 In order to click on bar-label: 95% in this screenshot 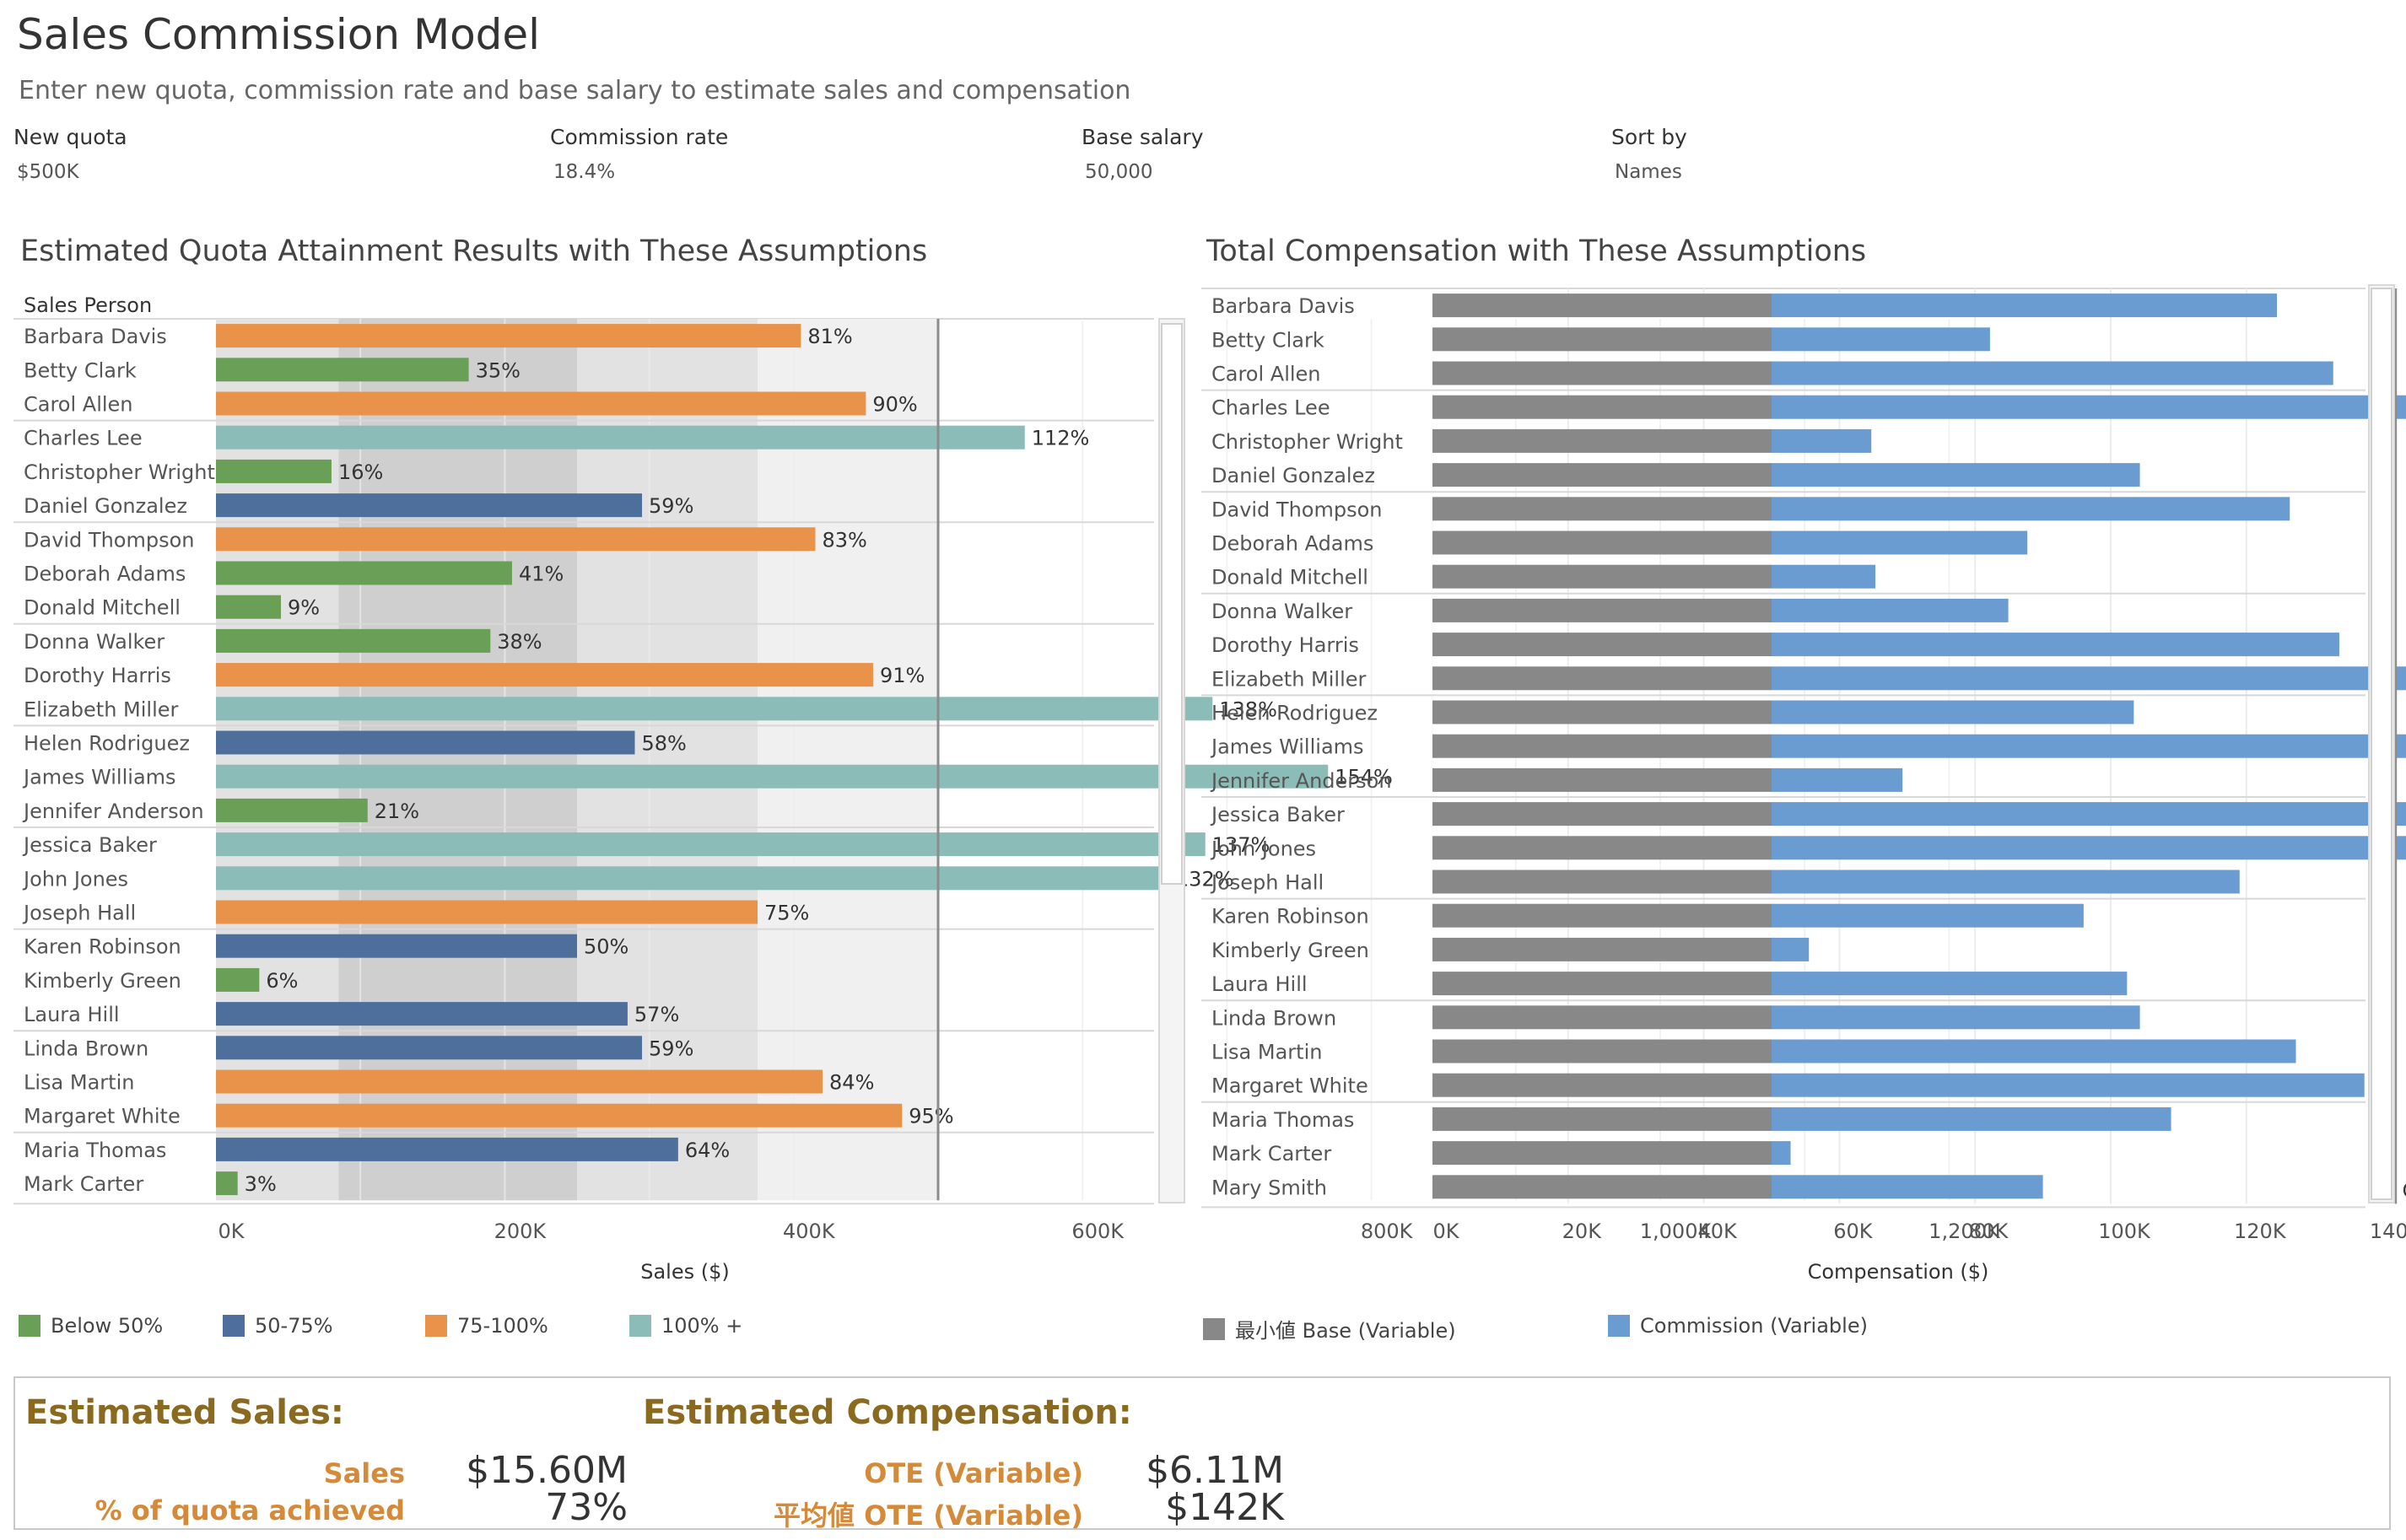, I will do `click(931, 1116)`.